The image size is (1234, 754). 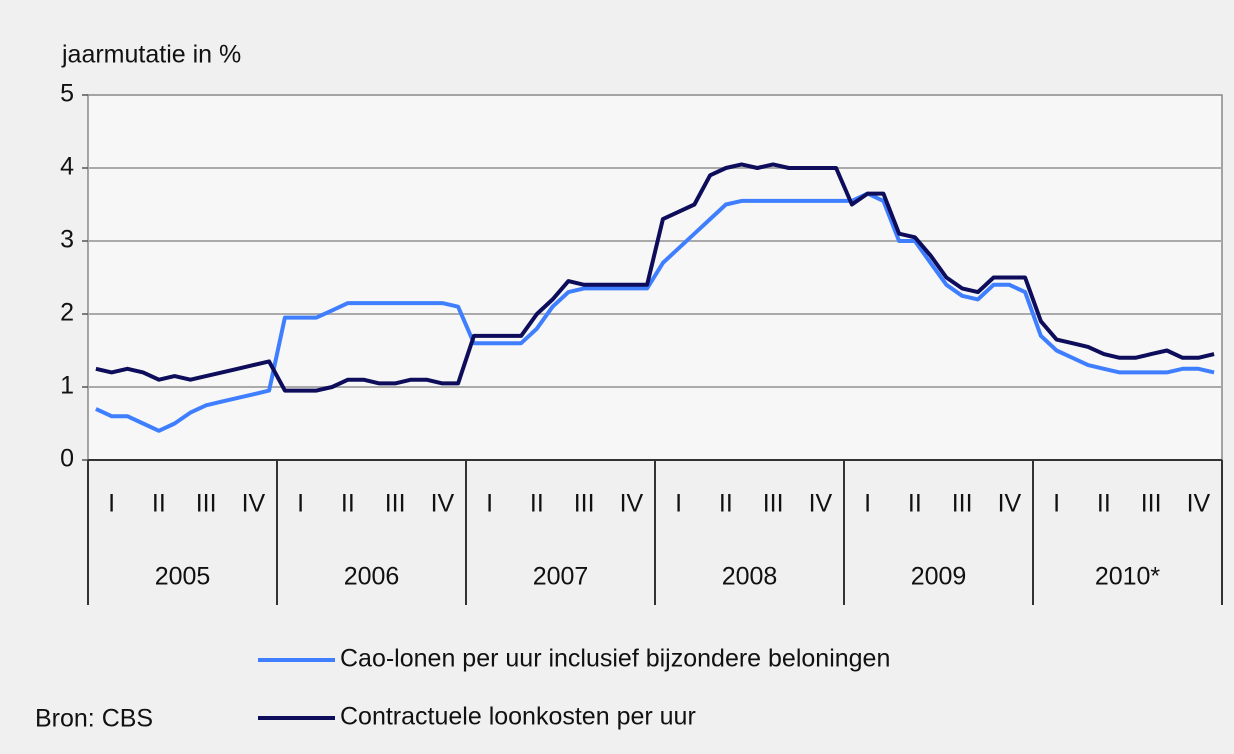 I want to click on source: Bron: CBS, so click(x=94, y=719).